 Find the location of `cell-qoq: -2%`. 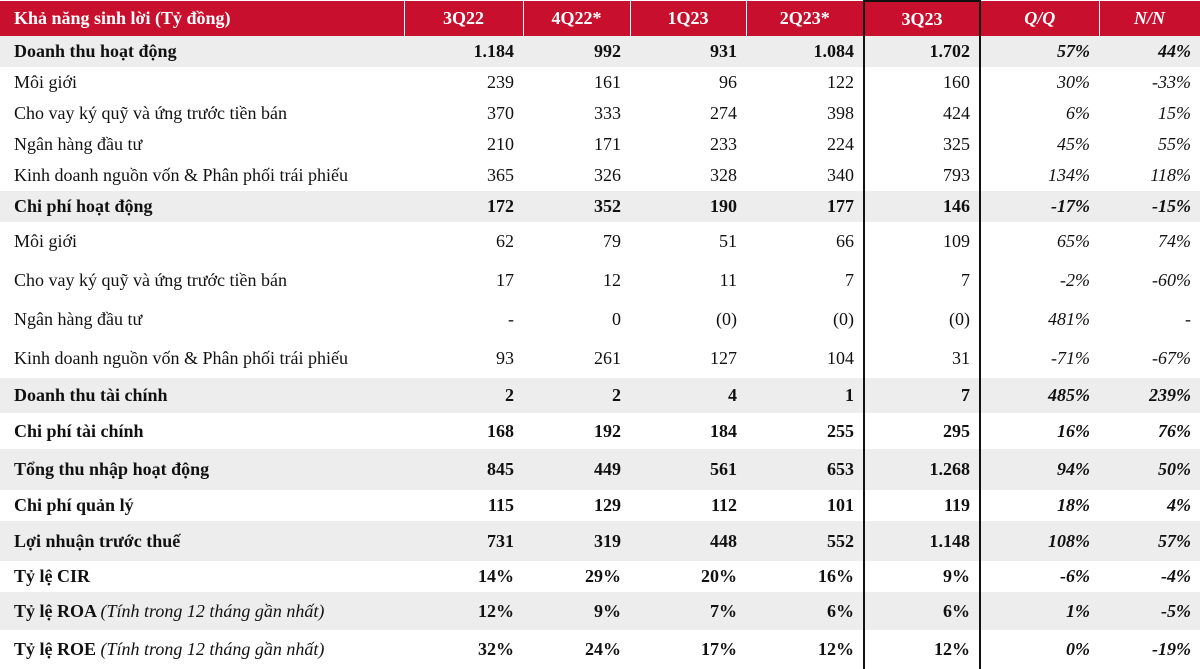

cell-qoq: -2% is located at coordinates (1075, 280).